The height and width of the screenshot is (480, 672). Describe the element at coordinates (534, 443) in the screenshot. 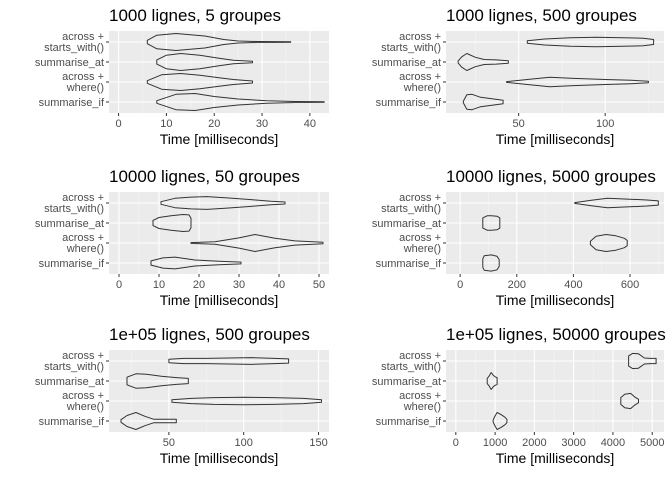

I see `x-tick-label: 2000` at that location.